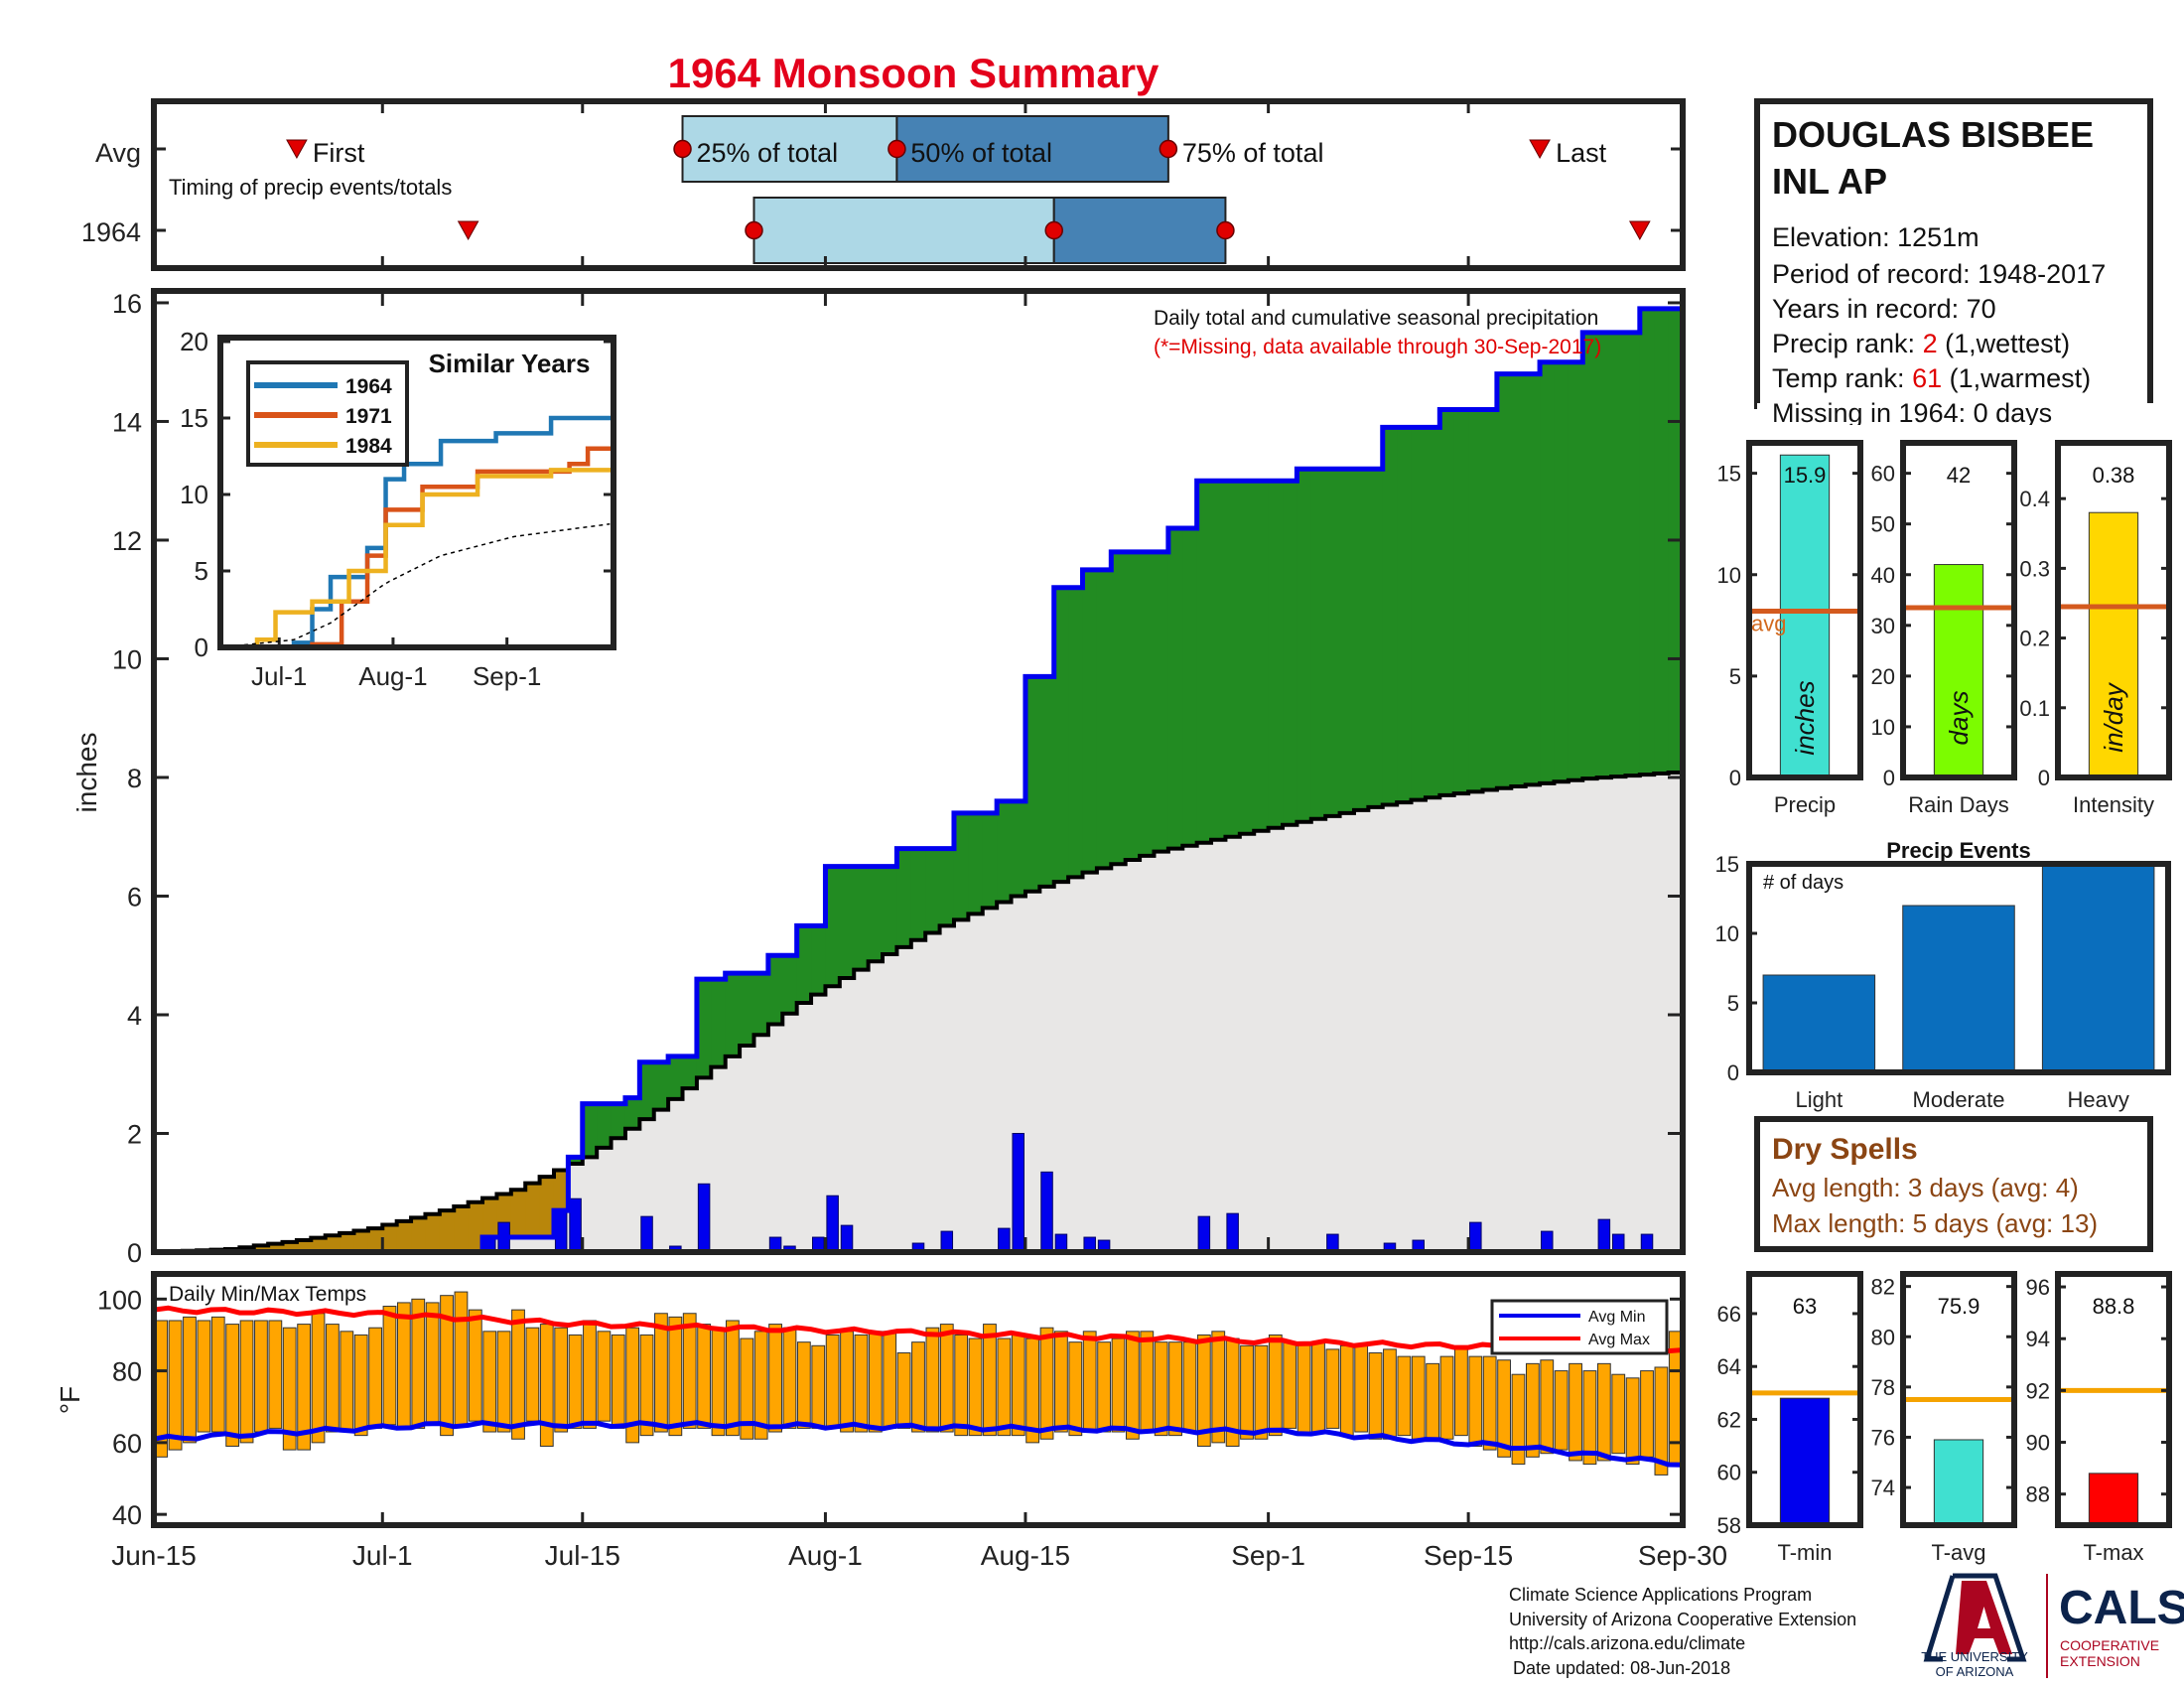 The image size is (2184, 1688). What do you see at coordinates (768, 153) in the screenshot?
I see `q25-label: 25% of total` at bounding box center [768, 153].